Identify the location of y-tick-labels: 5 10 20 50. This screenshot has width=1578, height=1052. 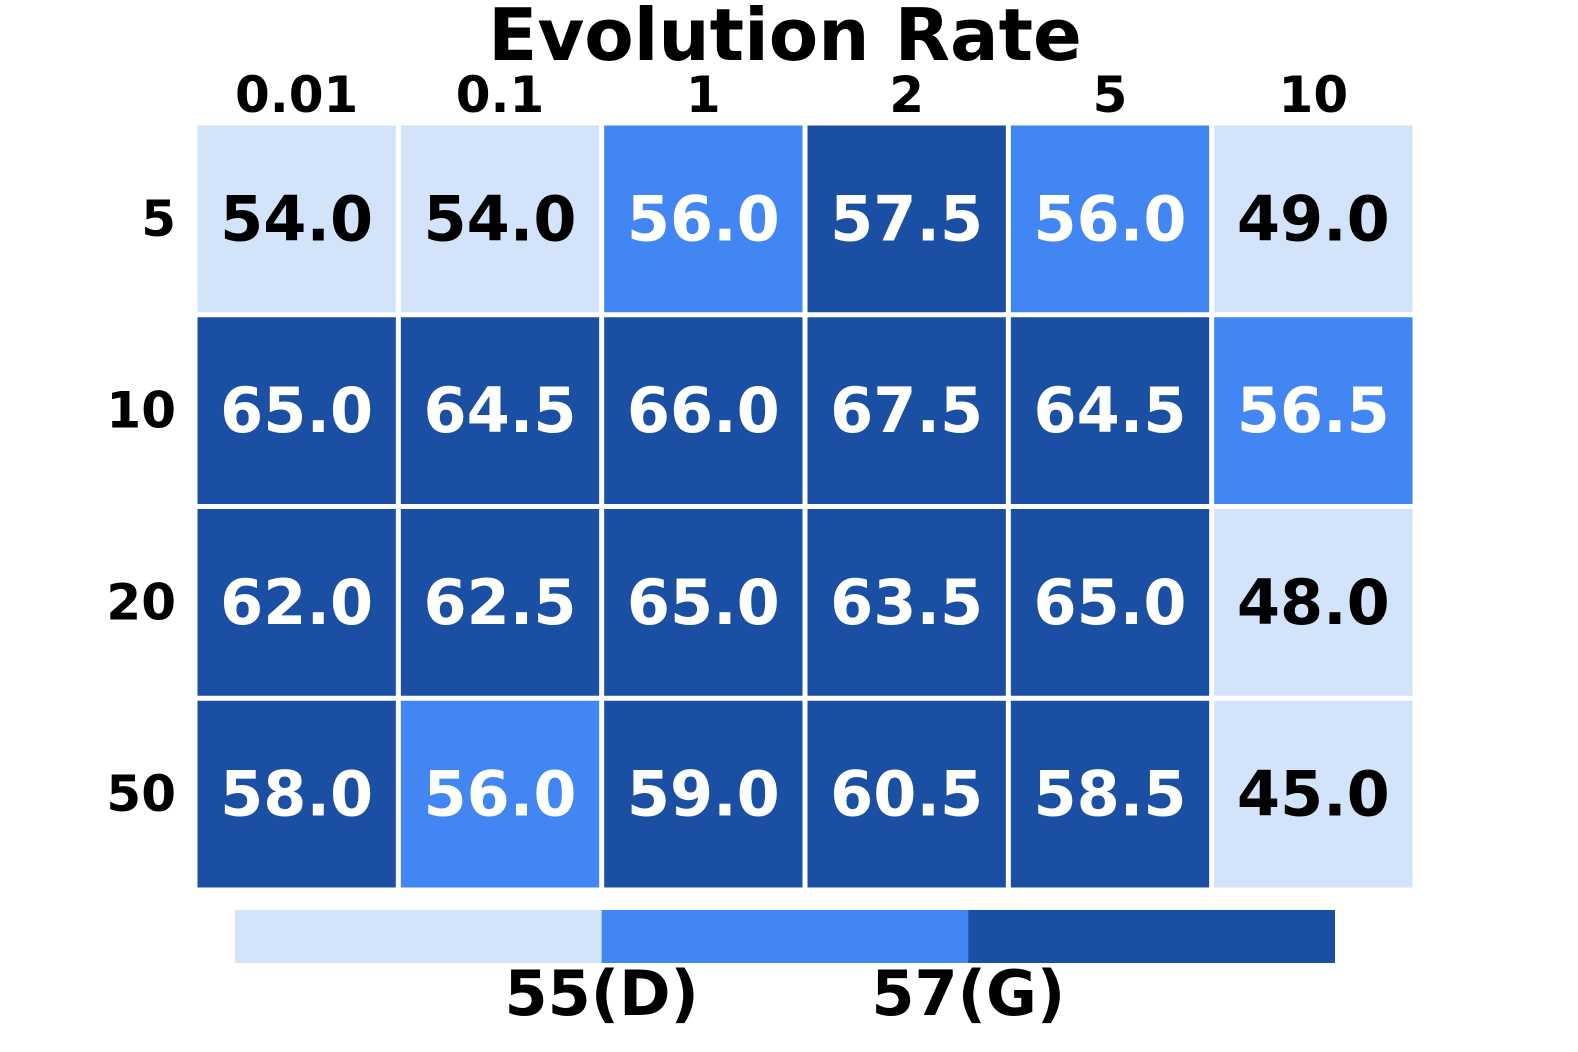
(141, 506).